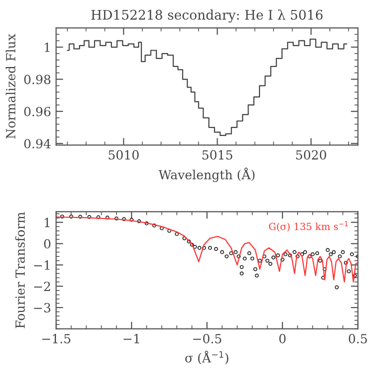 Image resolution: width=374 pixels, height=372 pixels. I want to click on y-tick-label: −2, so click(42, 286).